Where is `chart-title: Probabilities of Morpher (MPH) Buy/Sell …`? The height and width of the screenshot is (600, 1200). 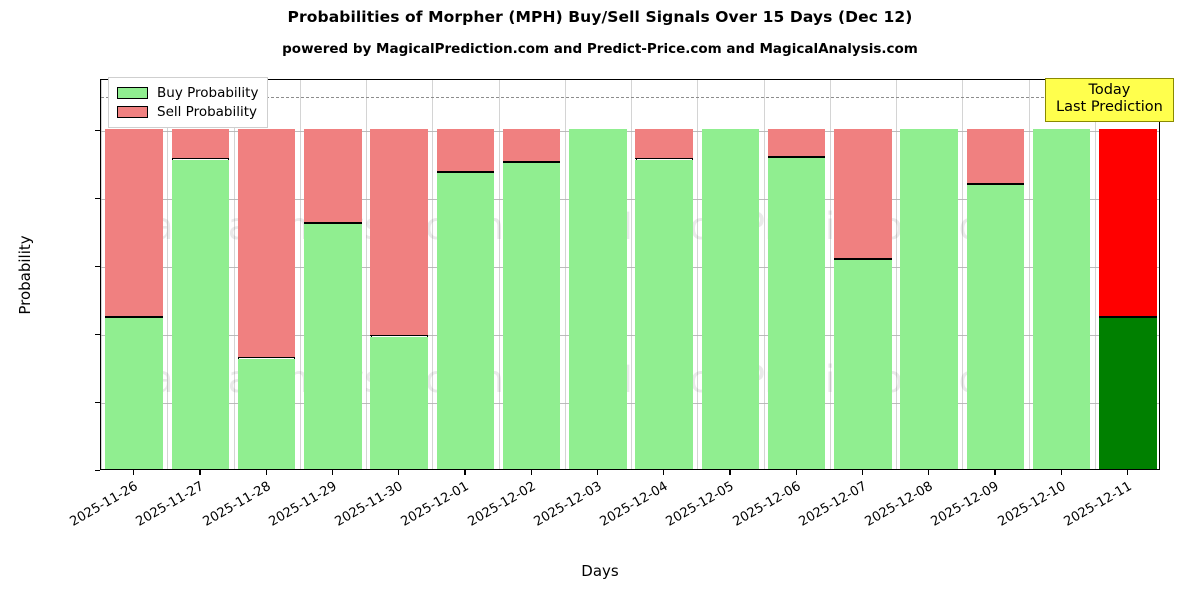 chart-title: Probabilities of Morpher (MPH) Buy/Sell … is located at coordinates (600, 17).